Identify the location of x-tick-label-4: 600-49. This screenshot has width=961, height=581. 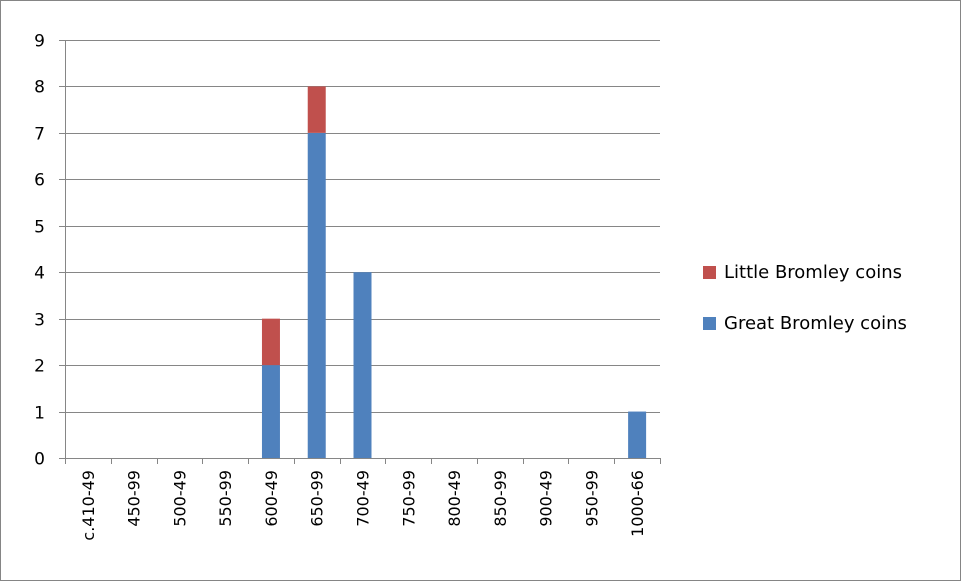
(271, 498).